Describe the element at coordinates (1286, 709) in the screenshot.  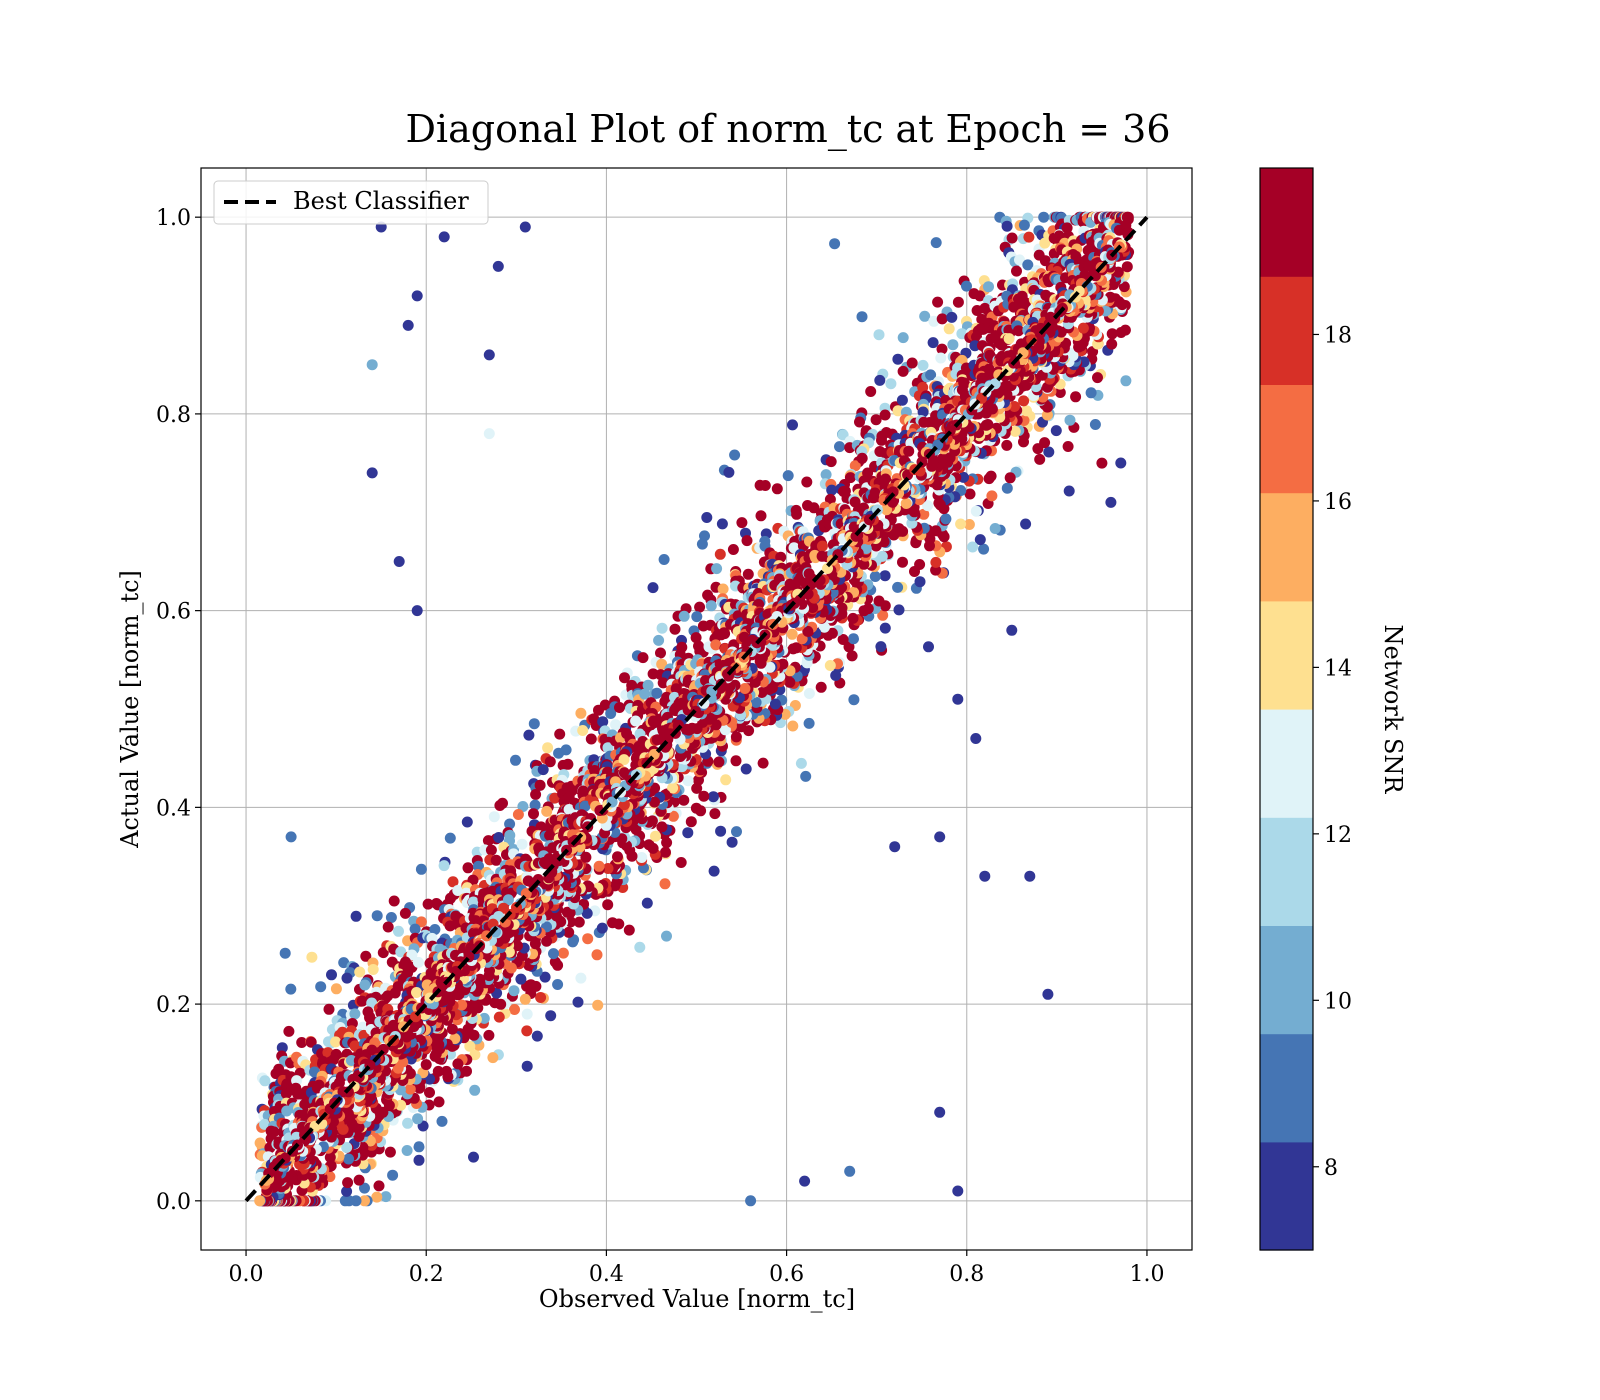
I see `colorbar-segments` at that location.